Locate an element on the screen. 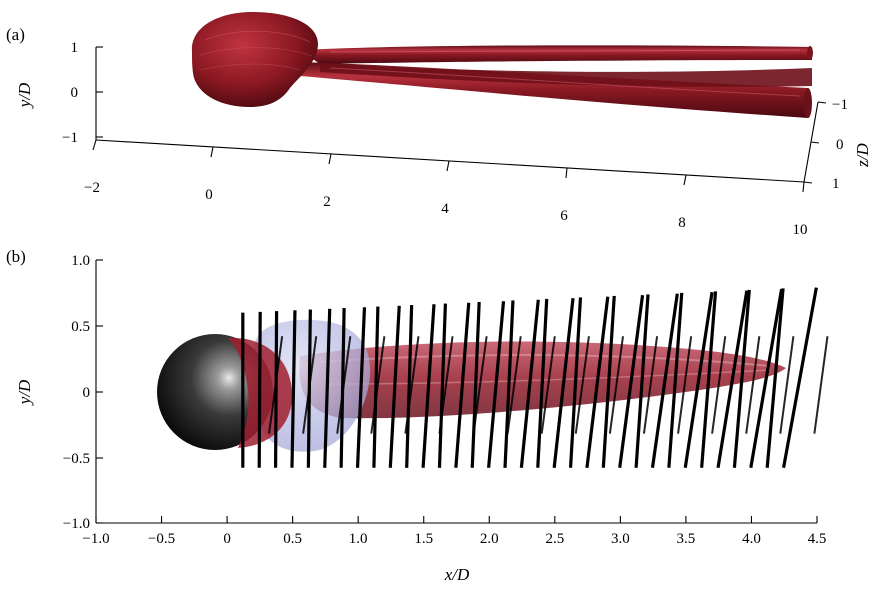  panel-b-x-tick: 1.0 is located at coordinates (358, 539).